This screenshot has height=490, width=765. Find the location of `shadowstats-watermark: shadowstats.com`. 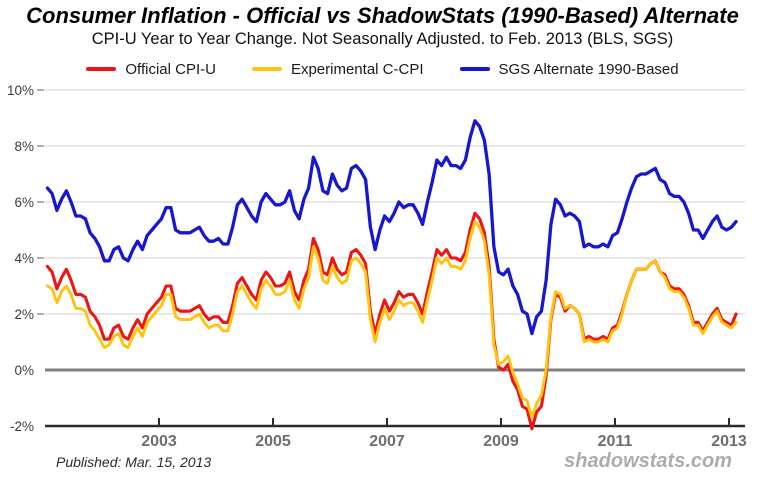

shadowstats-watermark: shadowstats.com is located at coordinates (648, 461).